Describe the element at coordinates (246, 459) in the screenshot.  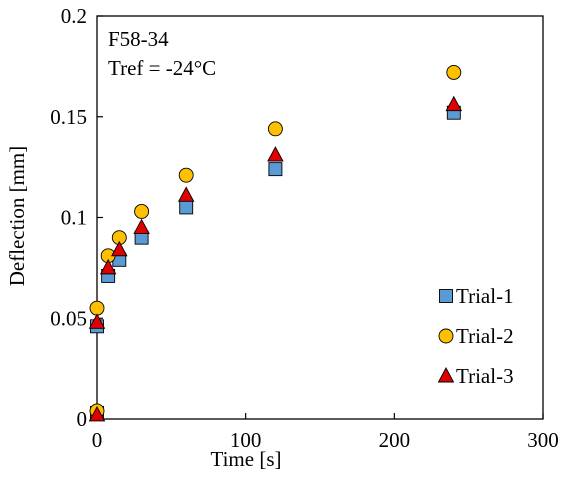
I see `x-axis-title: Time [s]` at that location.